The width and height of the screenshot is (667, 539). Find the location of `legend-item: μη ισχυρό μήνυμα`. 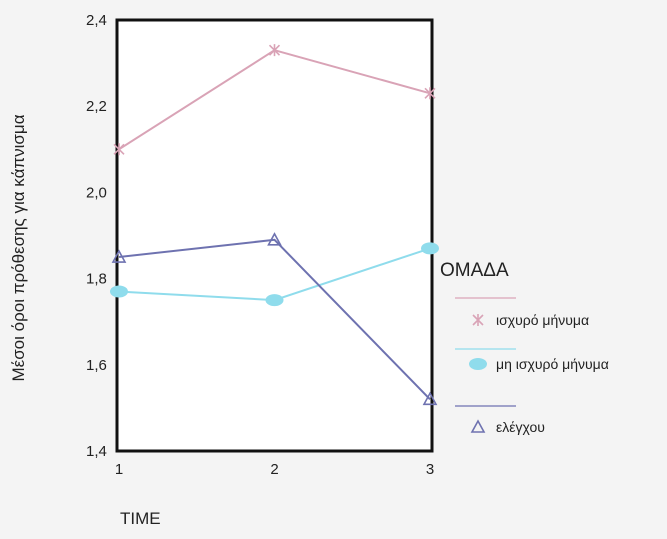

legend-item: μη ισχυρό μήνυμα is located at coordinates (532, 360).